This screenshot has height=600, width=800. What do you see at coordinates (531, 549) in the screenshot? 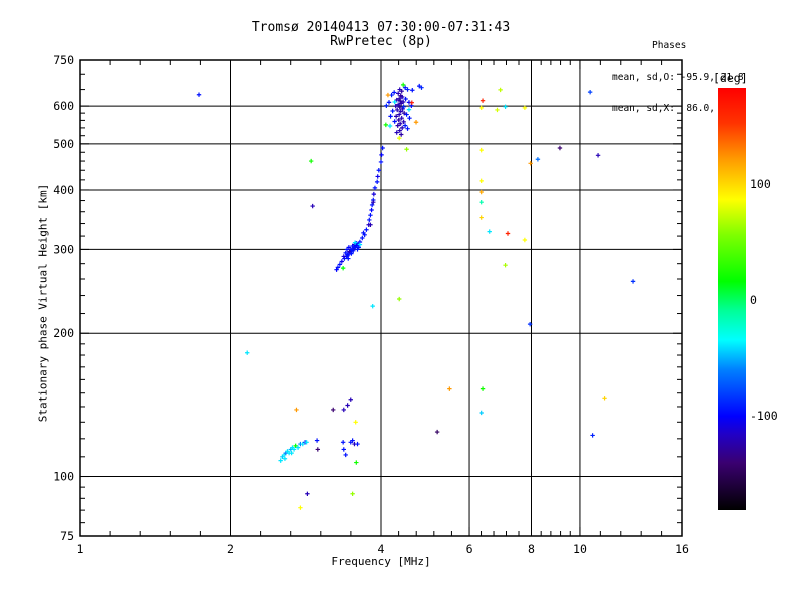
I see `x-tick-label: 8` at bounding box center [531, 549].